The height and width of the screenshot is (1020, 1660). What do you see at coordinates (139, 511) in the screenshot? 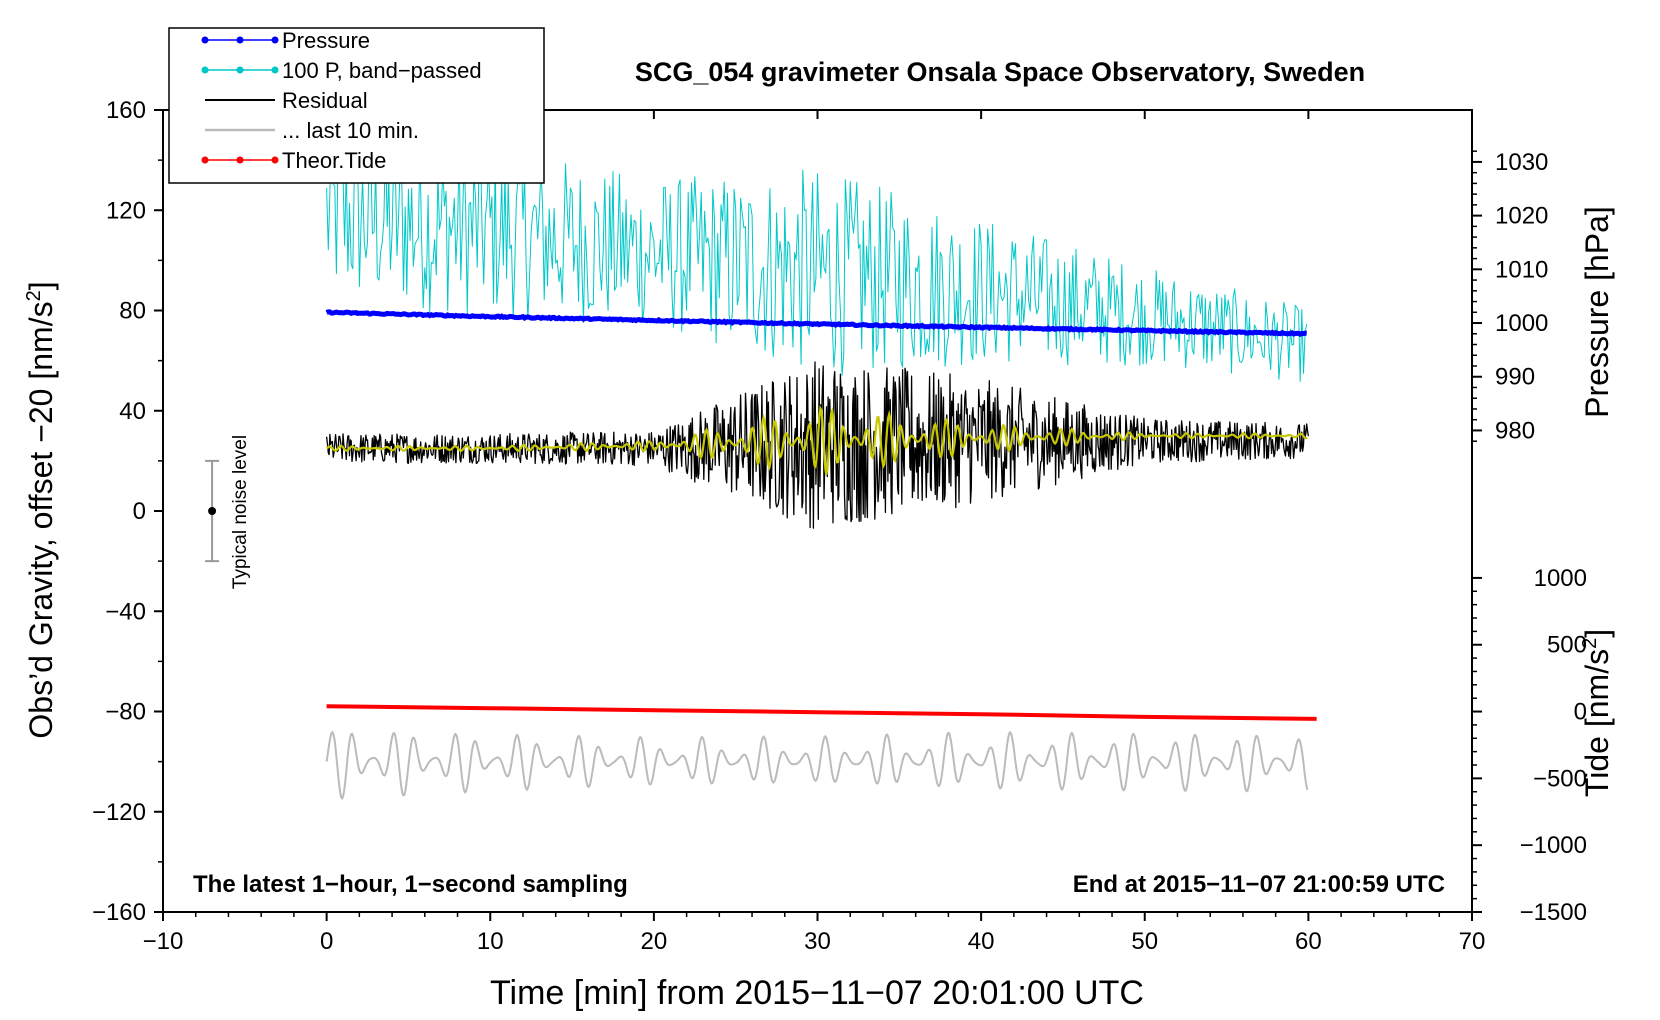
I see `y-tick-label: 0` at bounding box center [139, 511].